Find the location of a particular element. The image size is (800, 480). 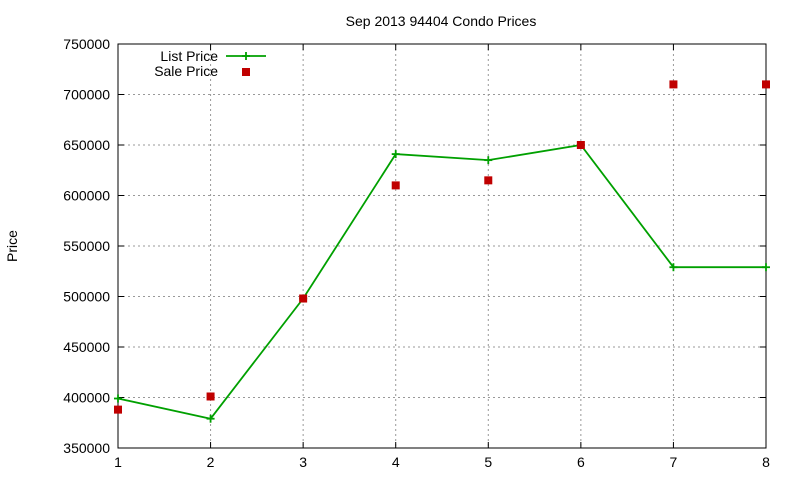

y-tick-label: 600000 is located at coordinates (86, 196).